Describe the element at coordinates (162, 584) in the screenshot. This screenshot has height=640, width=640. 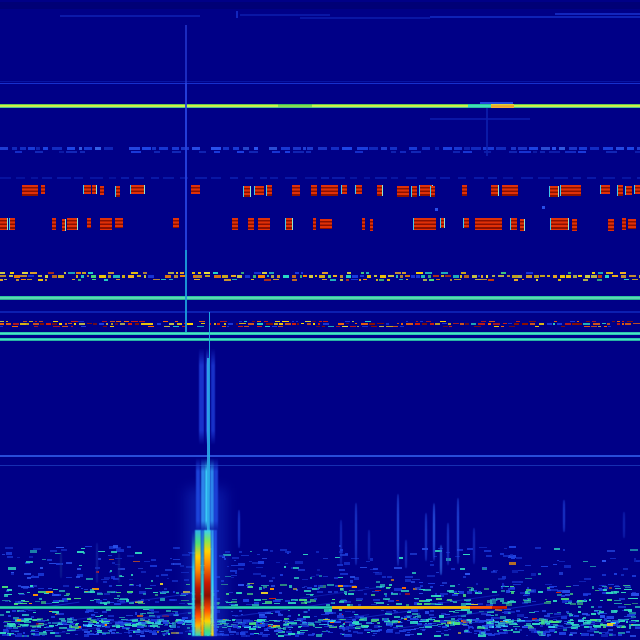
I see `warm-fleck` at that location.